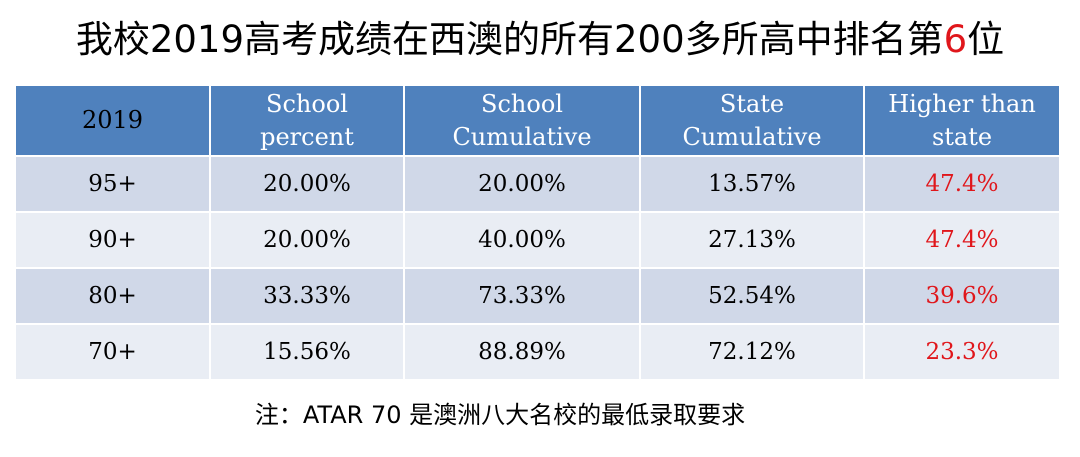  I want to click on cell-state-cumulative: 52.54%, so click(752, 296).